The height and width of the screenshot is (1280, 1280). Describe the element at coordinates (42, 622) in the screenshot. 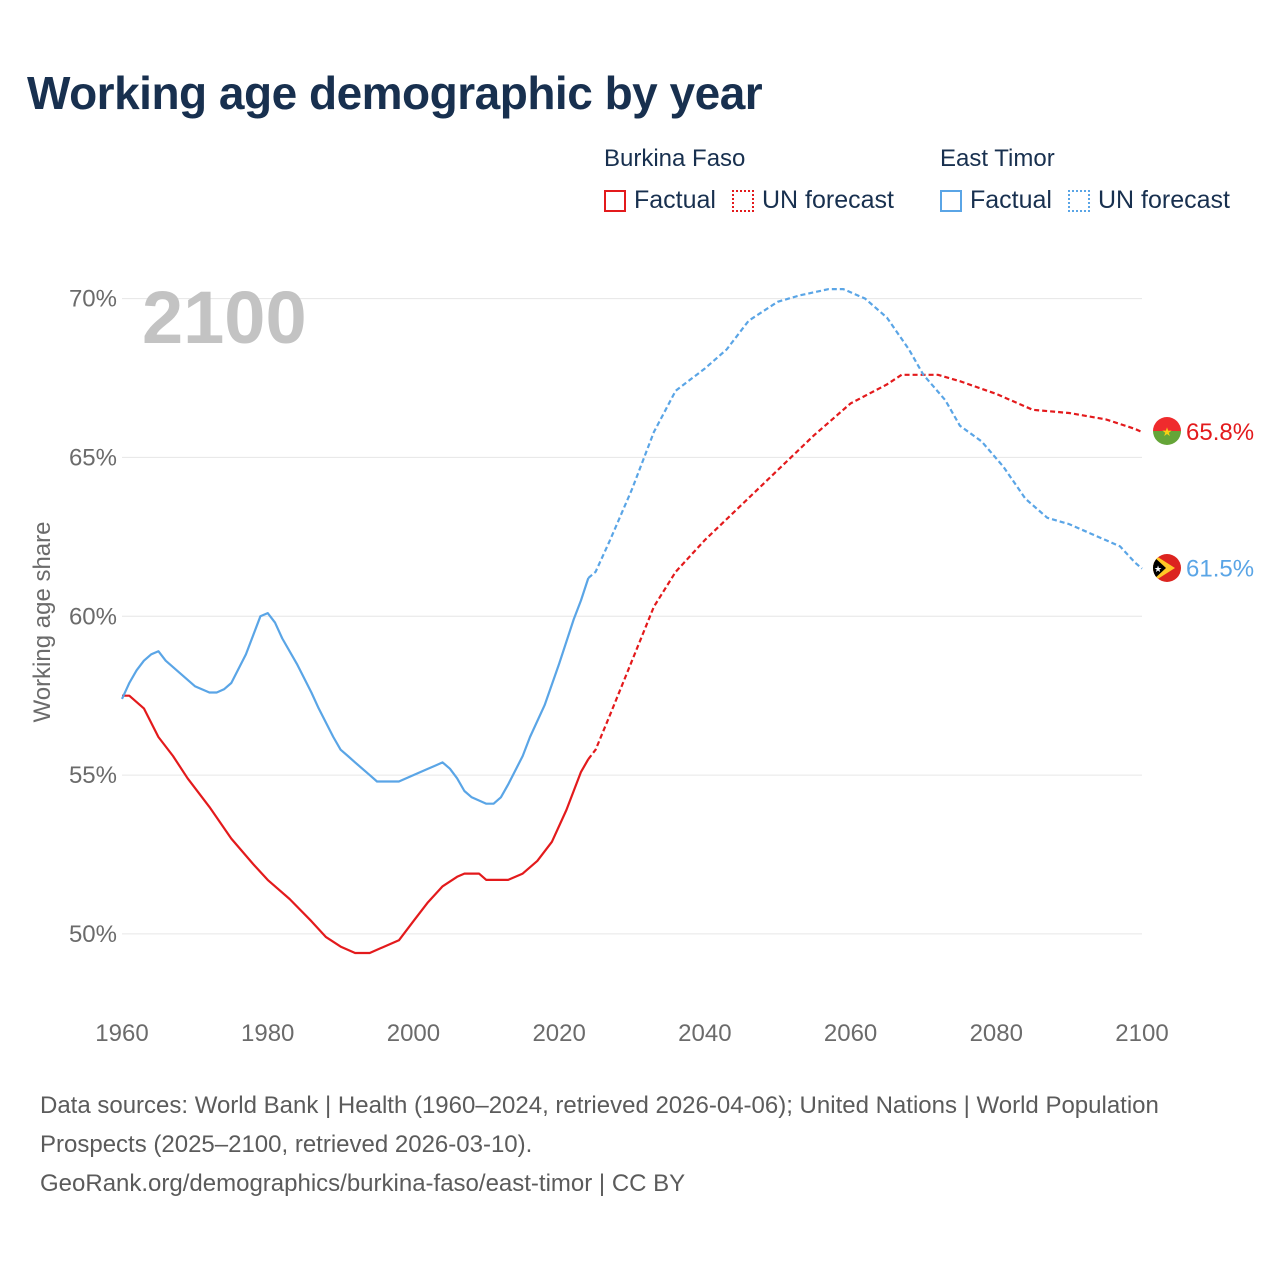

I see `y-axis-title: Working age share` at that location.